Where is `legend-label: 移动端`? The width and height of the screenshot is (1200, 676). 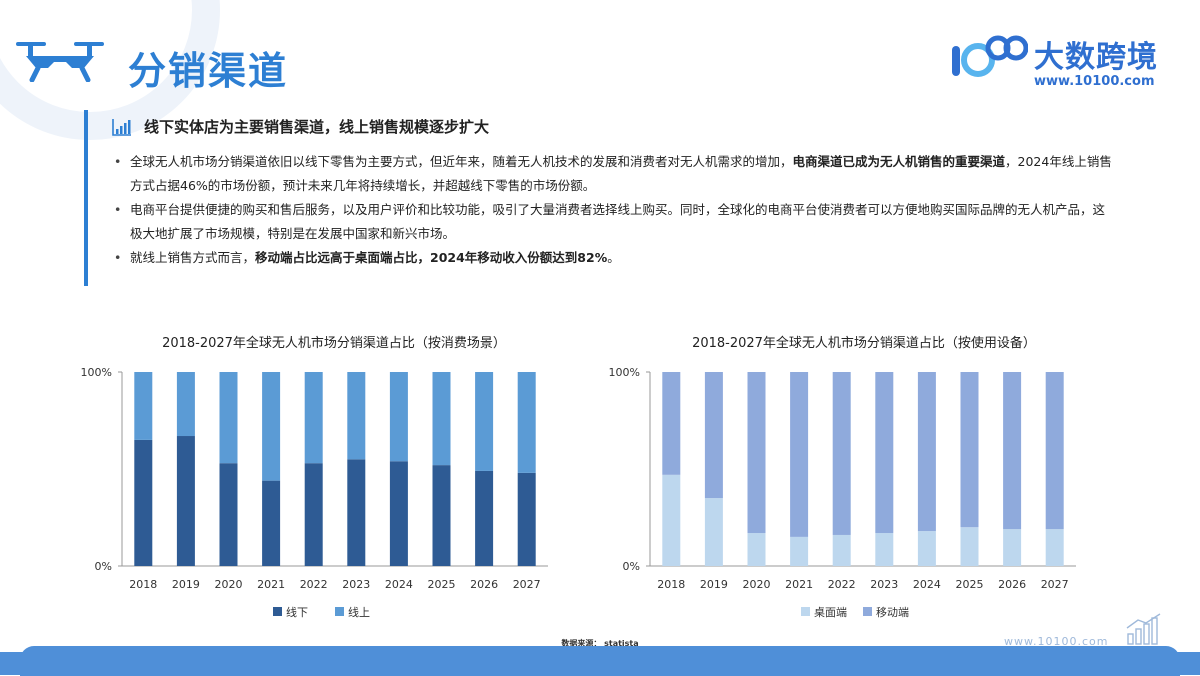
legend-label: 移动端 is located at coordinates (892, 612).